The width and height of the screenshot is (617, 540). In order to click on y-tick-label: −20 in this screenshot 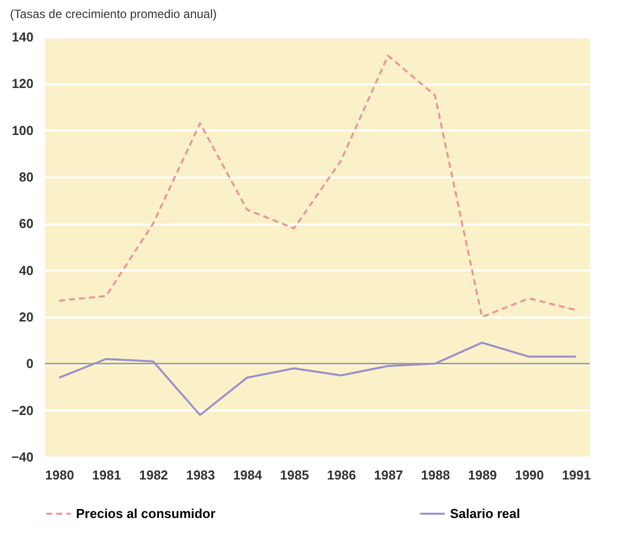, I will do `click(22, 410)`.